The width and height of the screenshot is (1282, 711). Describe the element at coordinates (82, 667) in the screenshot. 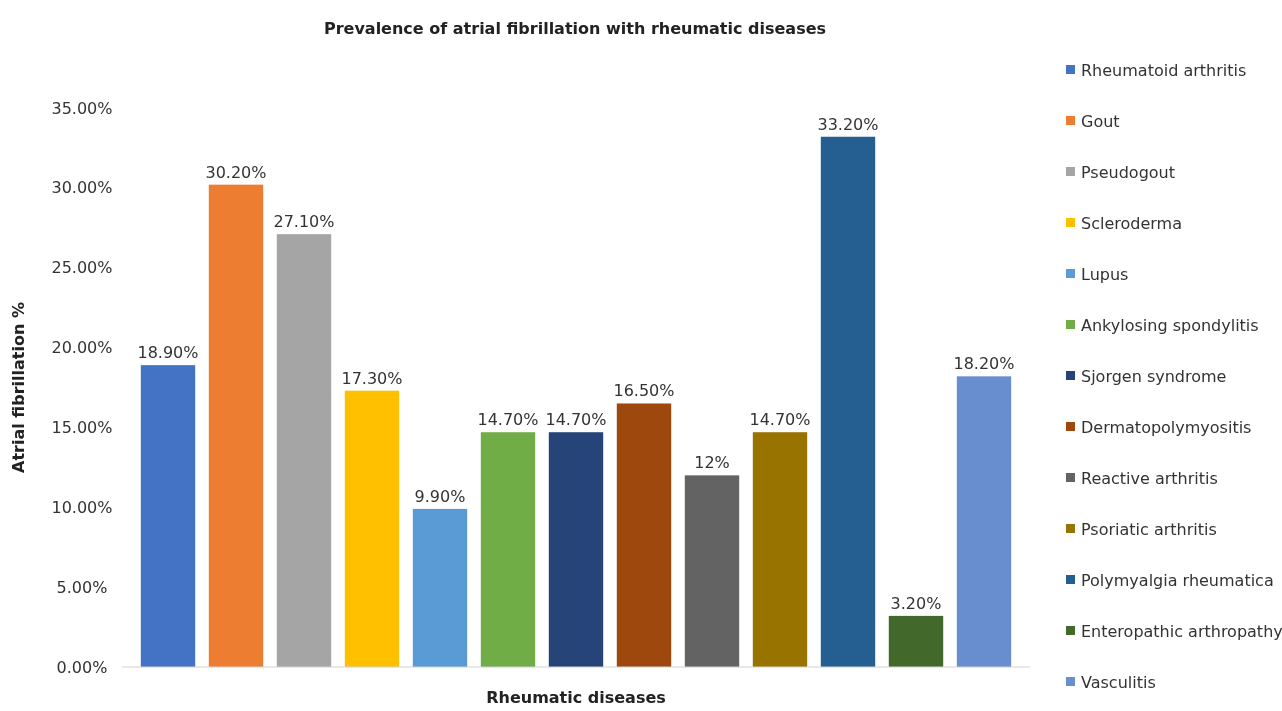

I see `y-tick-label: 0.00%` at that location.